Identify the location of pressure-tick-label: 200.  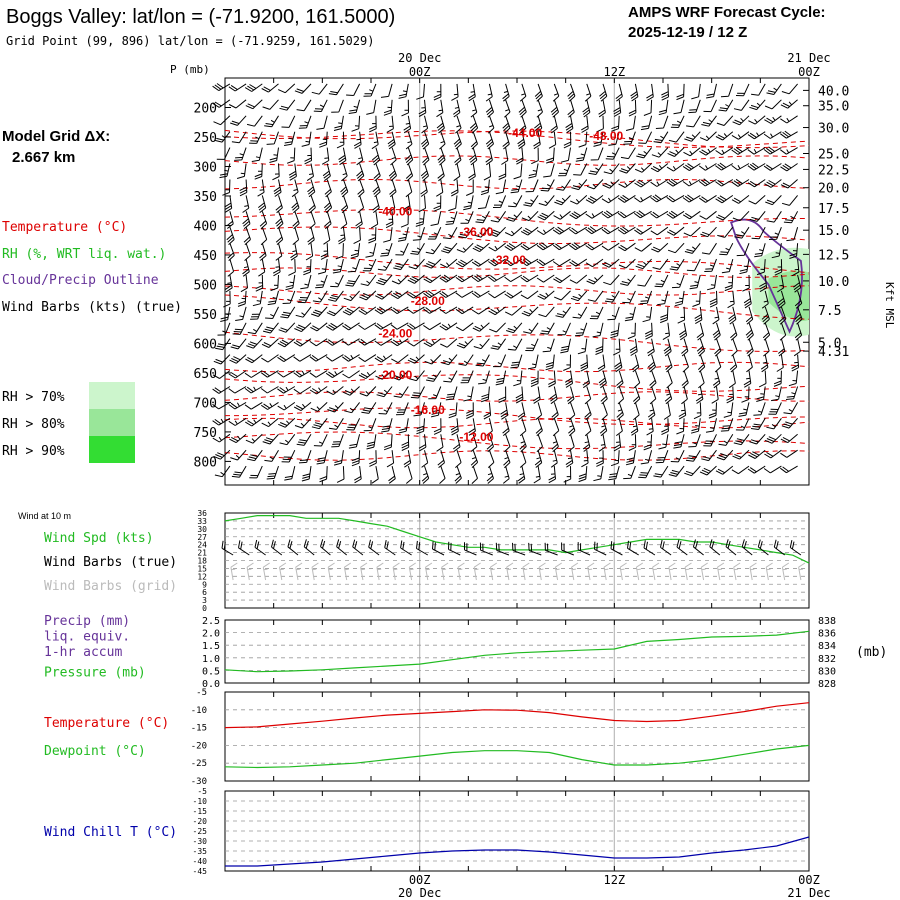
(205, 108).